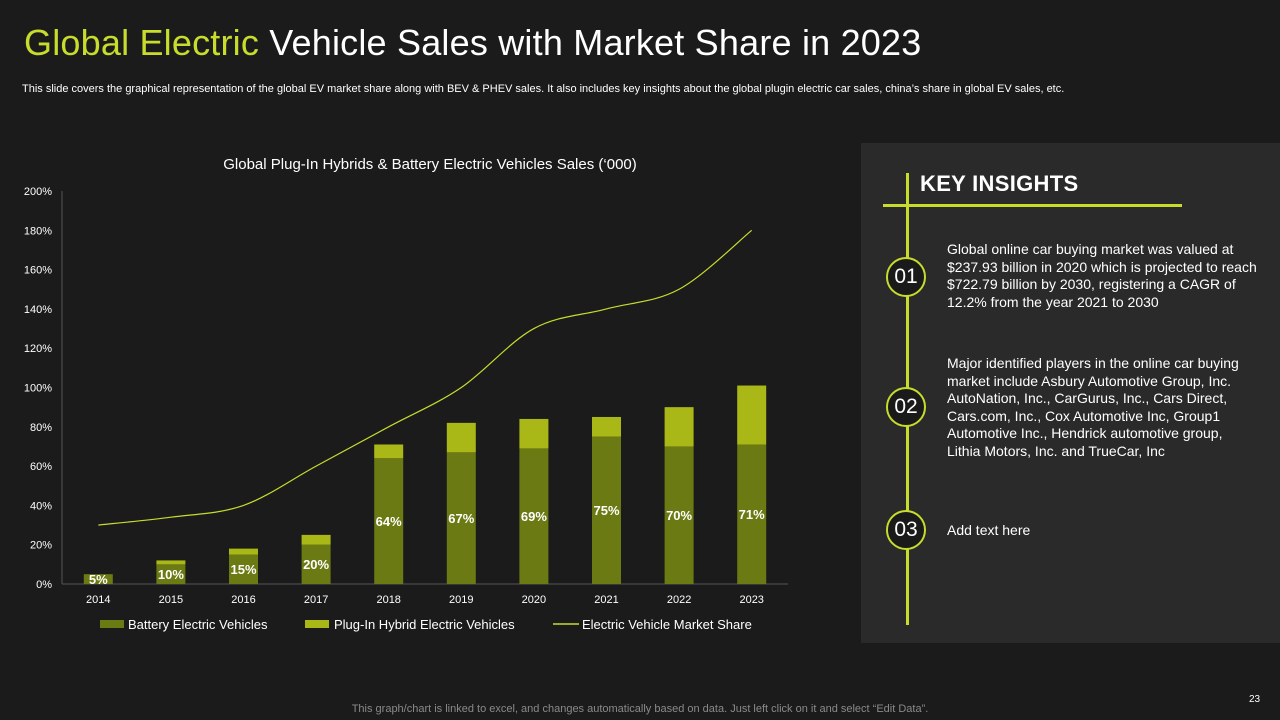 Image resolution: width=1280 pixels, height=720 pixels. Describe the element at coordinates (44, 585) in the screenshot. I see `y-tick-label: 0%` at that location.